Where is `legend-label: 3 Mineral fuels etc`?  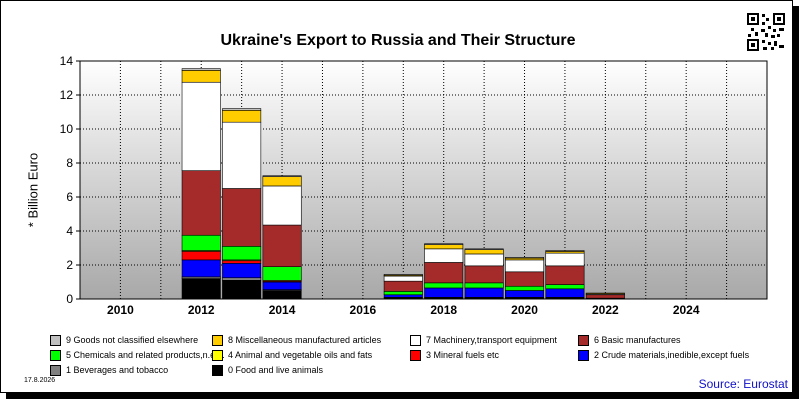 legend-label: 3 Mineral fuels etc is located at coordinates (463, 355).